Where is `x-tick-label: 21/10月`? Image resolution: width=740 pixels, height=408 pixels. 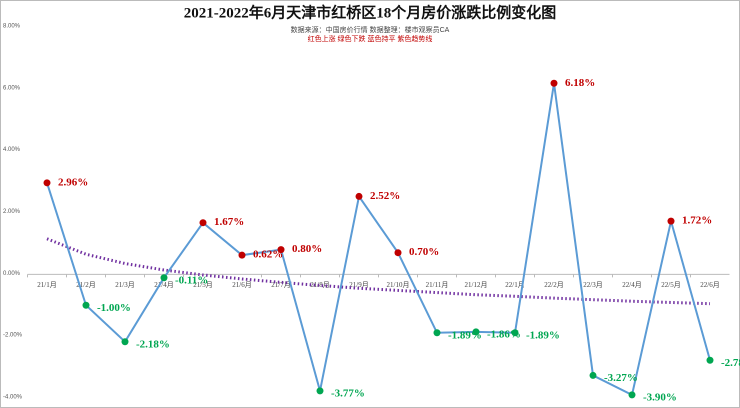
x-tick-label: 21/10月 is located at coordinates (398, 285).